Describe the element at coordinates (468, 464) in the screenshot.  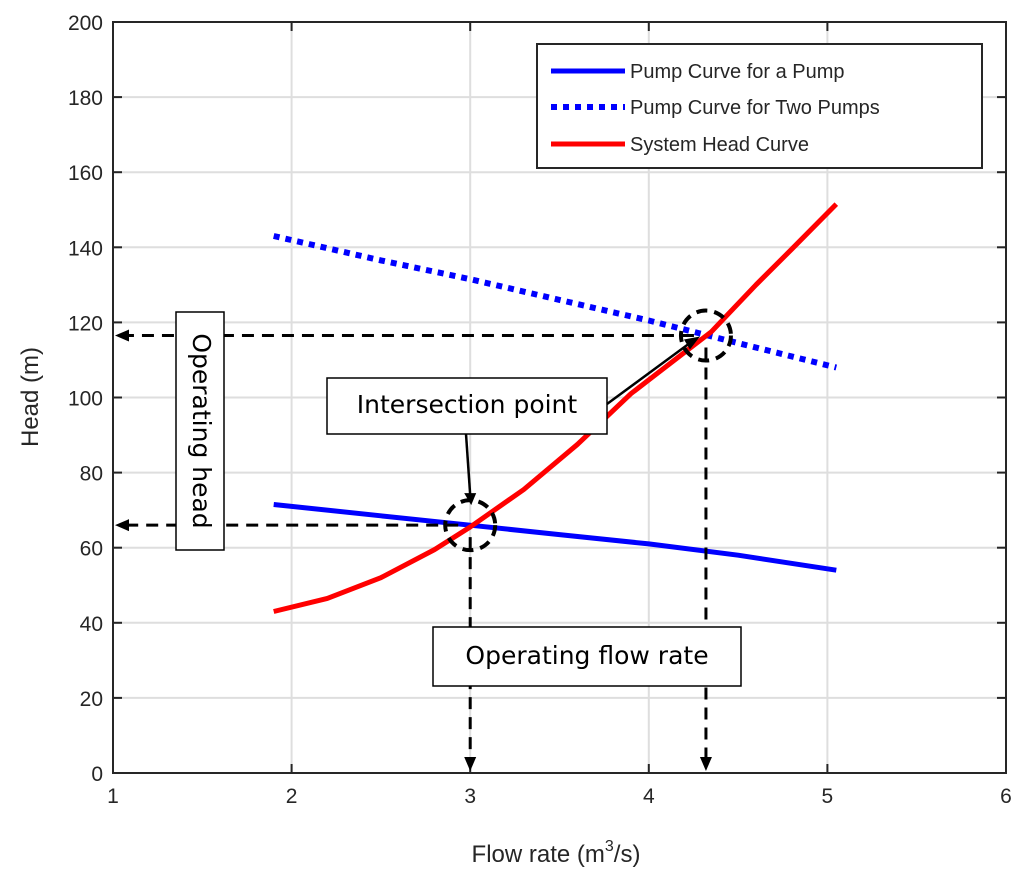
I see `intersection-arrow-line-lower` at that location.